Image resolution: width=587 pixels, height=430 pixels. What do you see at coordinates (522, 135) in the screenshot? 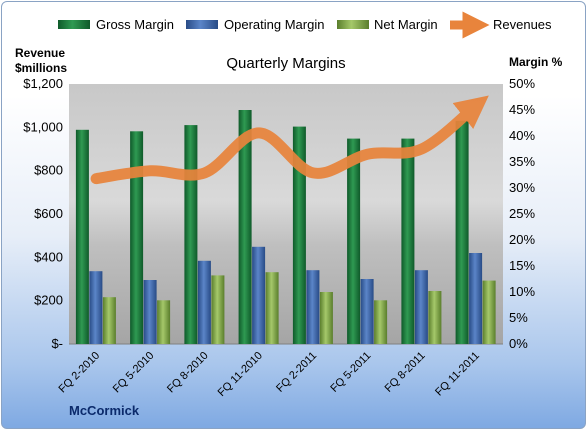
I see `right-tick-label: 40%` at bounding box center [522, 135].